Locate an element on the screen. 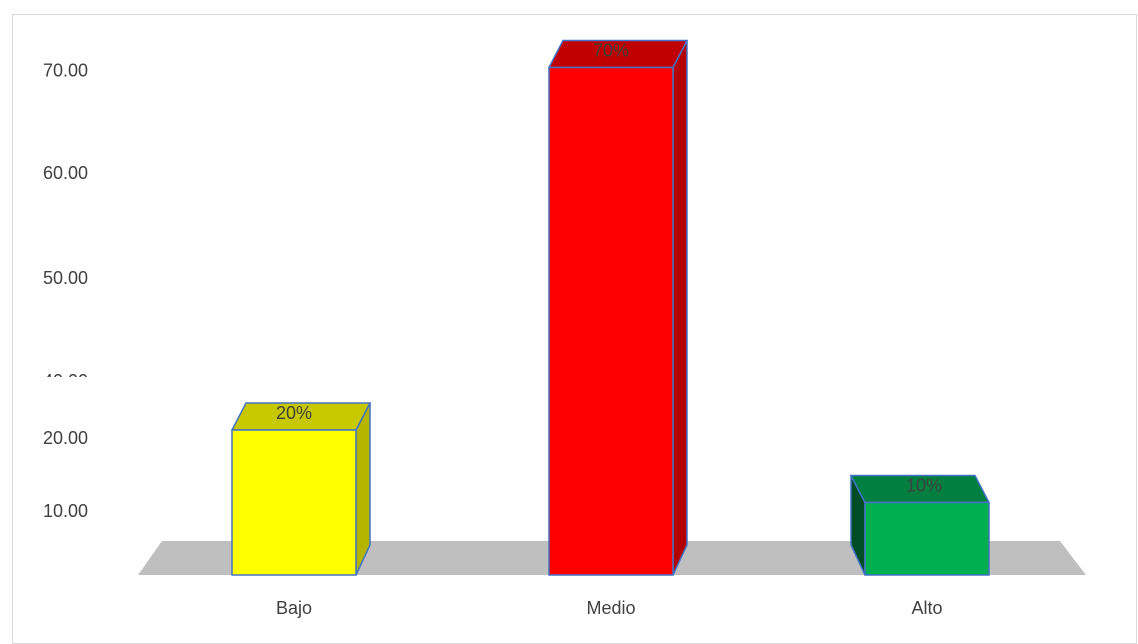  bar-bajo is located at coordinates (294, 502).